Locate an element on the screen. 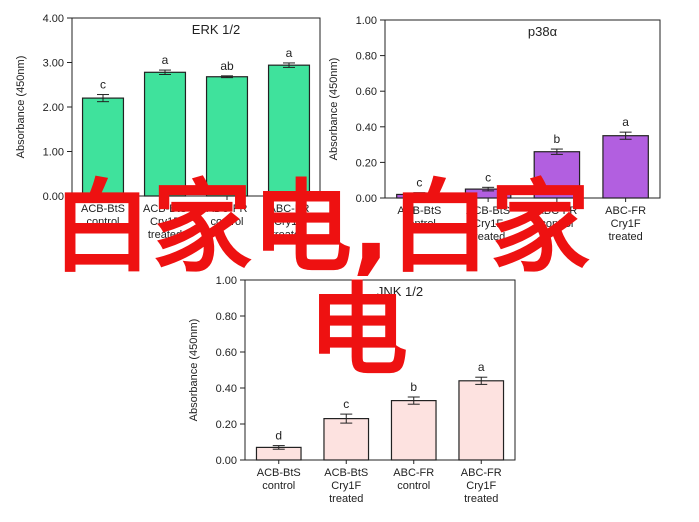  y-tick-label: 3.00 is located at coordinates (53, 64).